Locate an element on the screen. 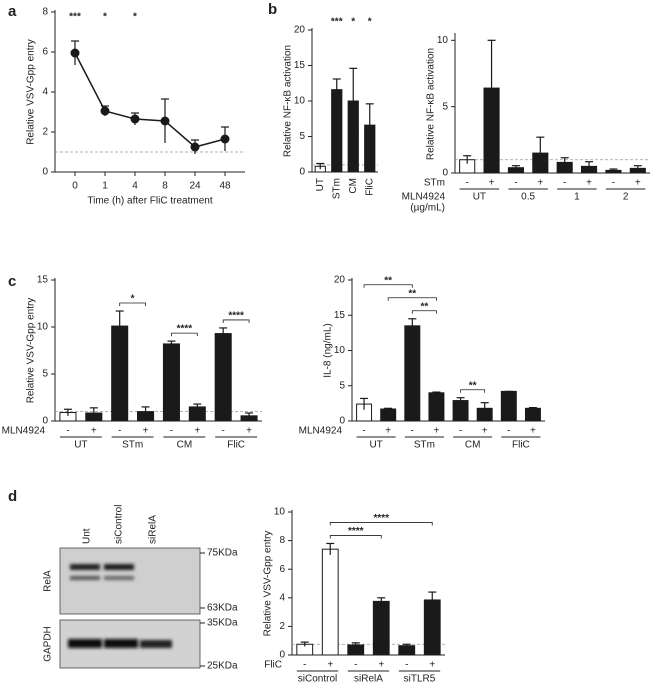 The height and width of the screenshot is (683, 657). y-axis-label: IL-8 (ng/mL) is located at coordinates (328, 350).